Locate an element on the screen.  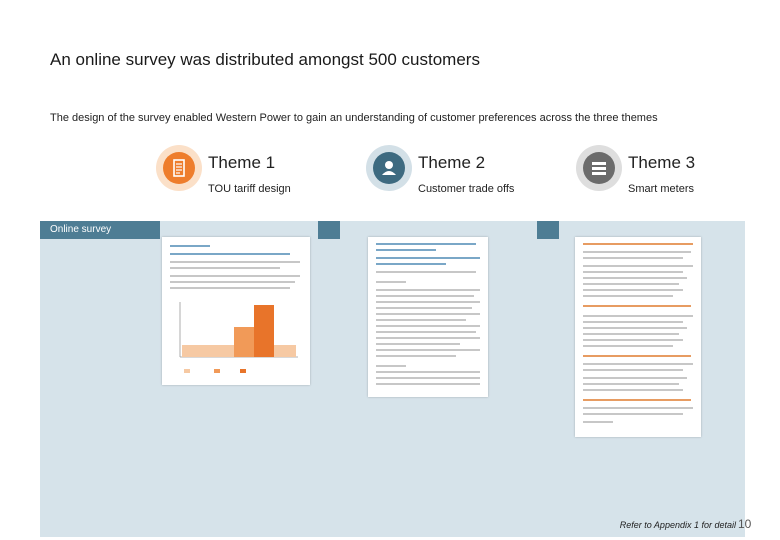
theme-2: Theme 2 Customer trade offs is located at coordinates (471, 170).